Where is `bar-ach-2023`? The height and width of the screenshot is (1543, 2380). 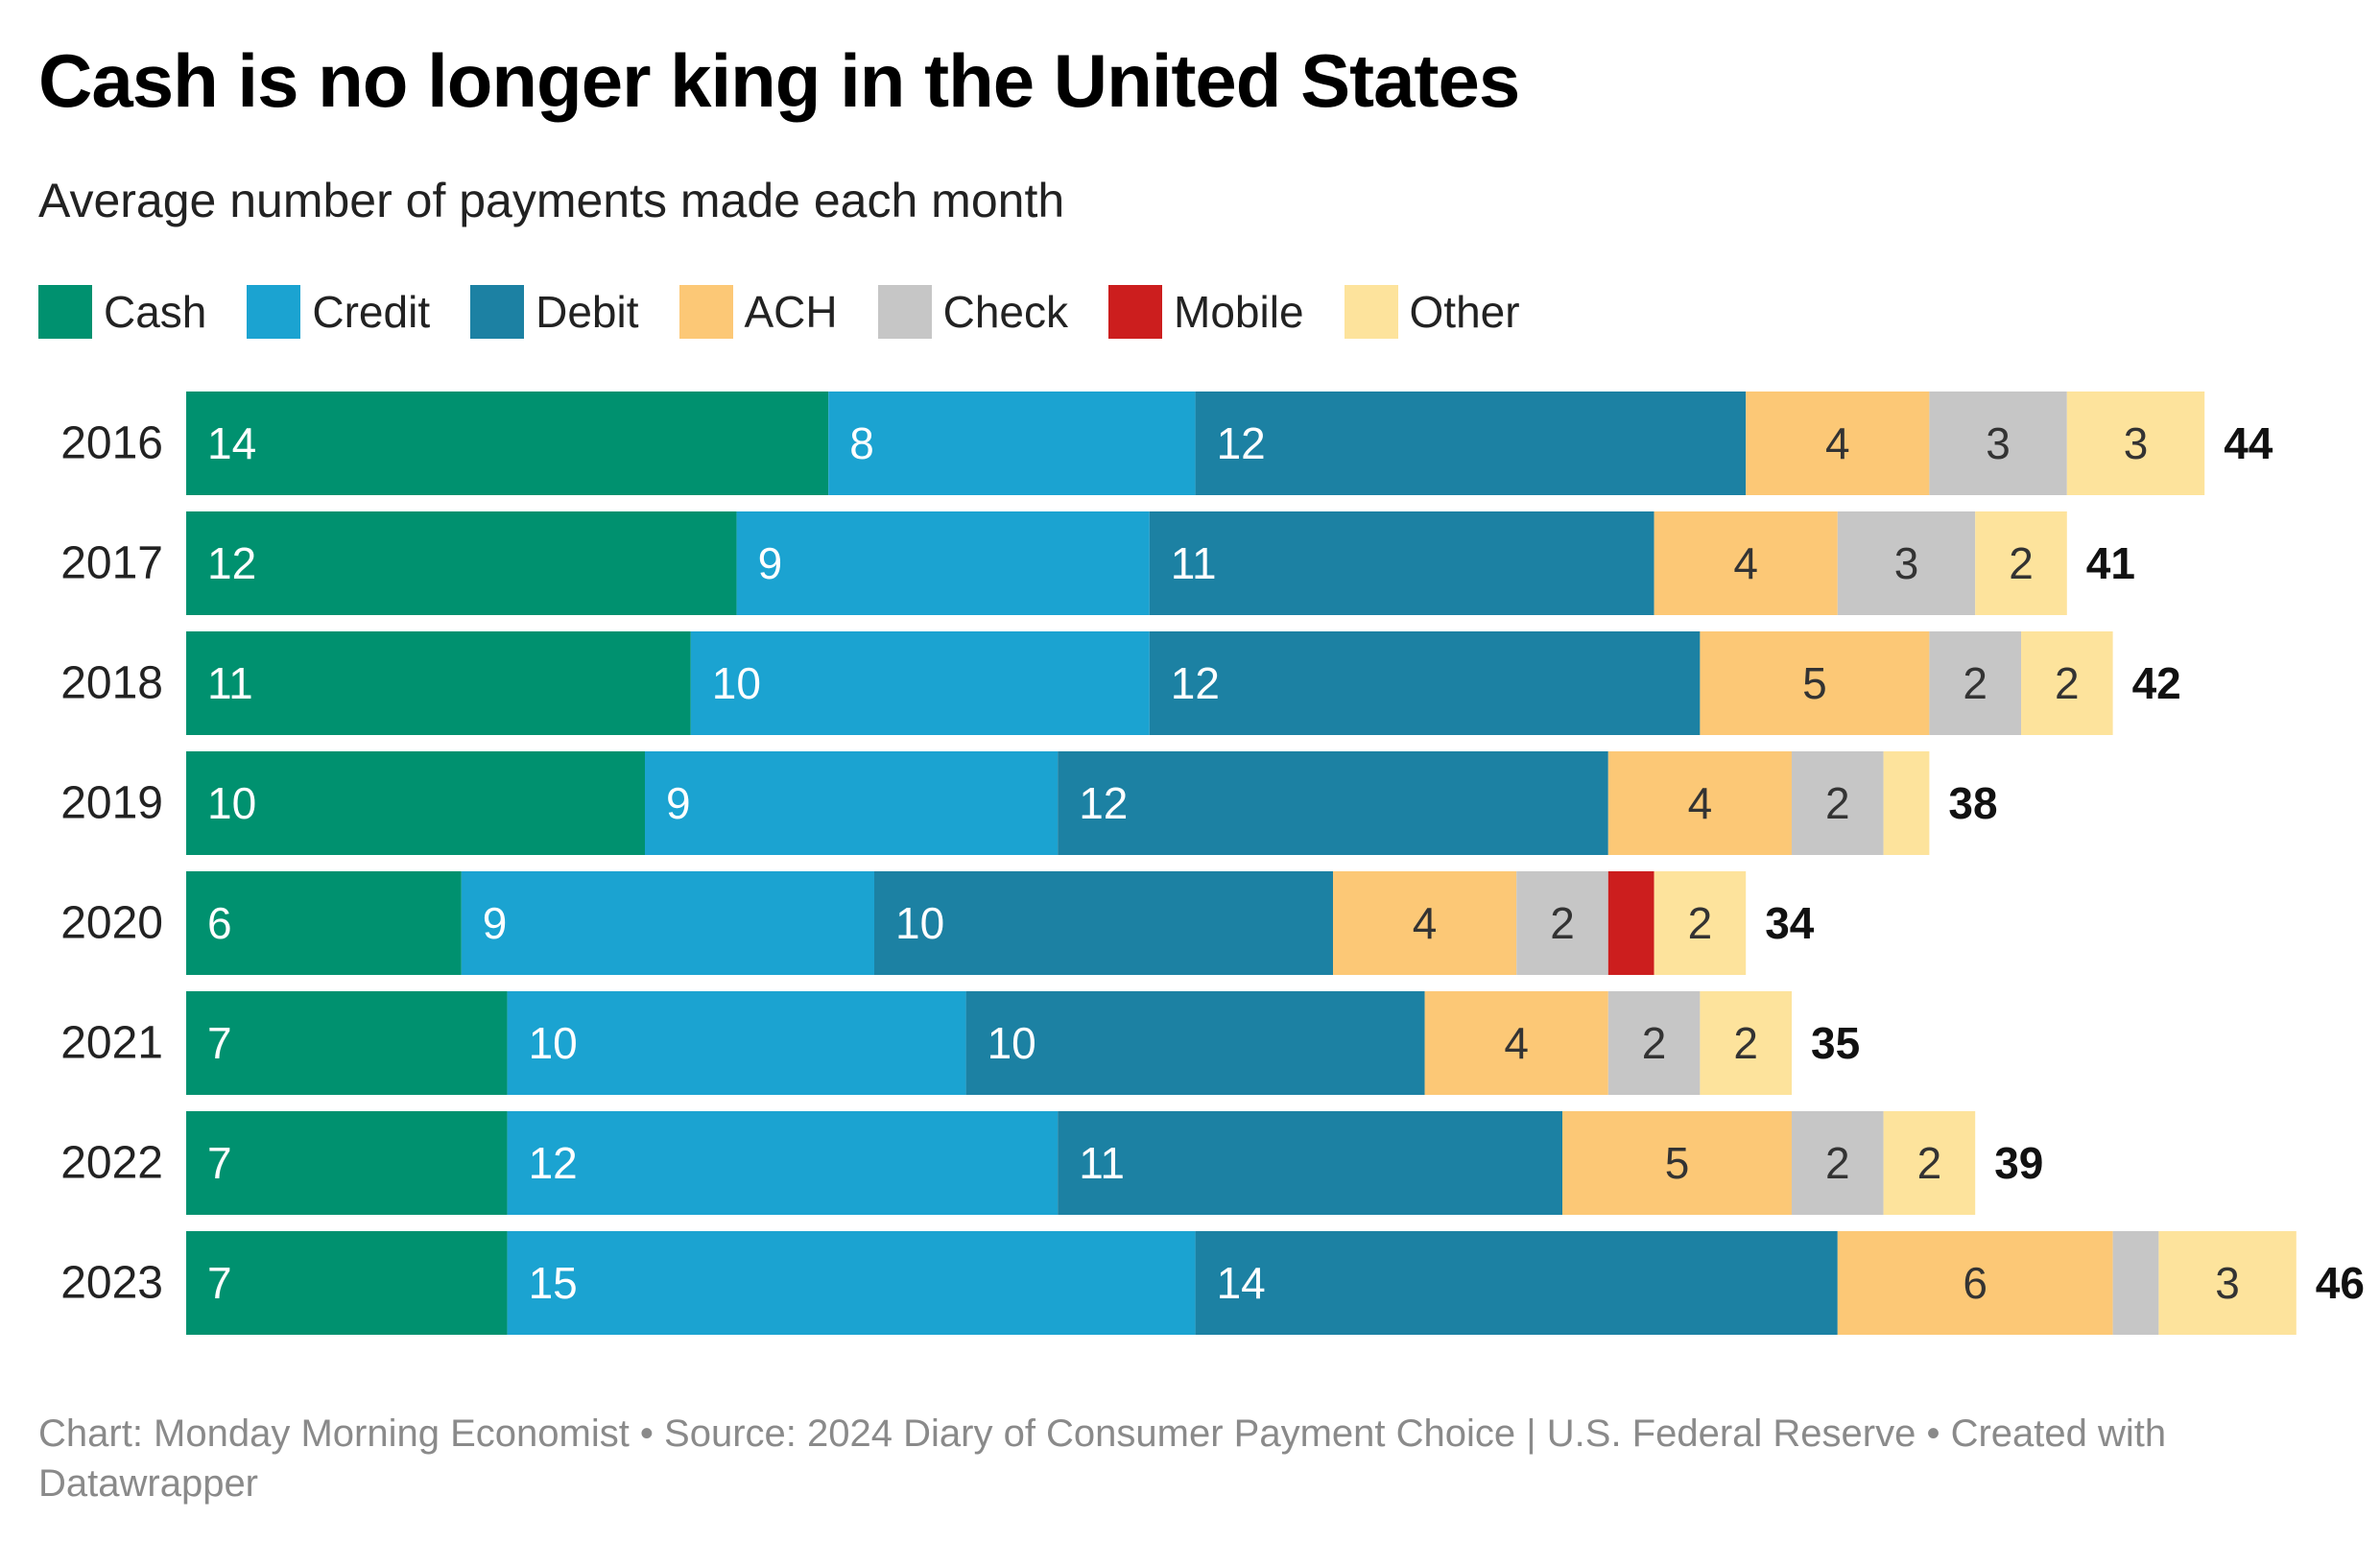
bar-ach-2023 is located at coordinates (1975, 1283).